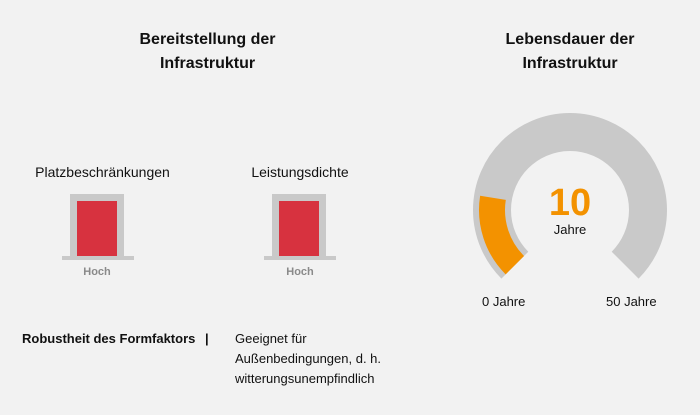  I want to click on robustness-value-line: Geeignet für, so click(271, 338).